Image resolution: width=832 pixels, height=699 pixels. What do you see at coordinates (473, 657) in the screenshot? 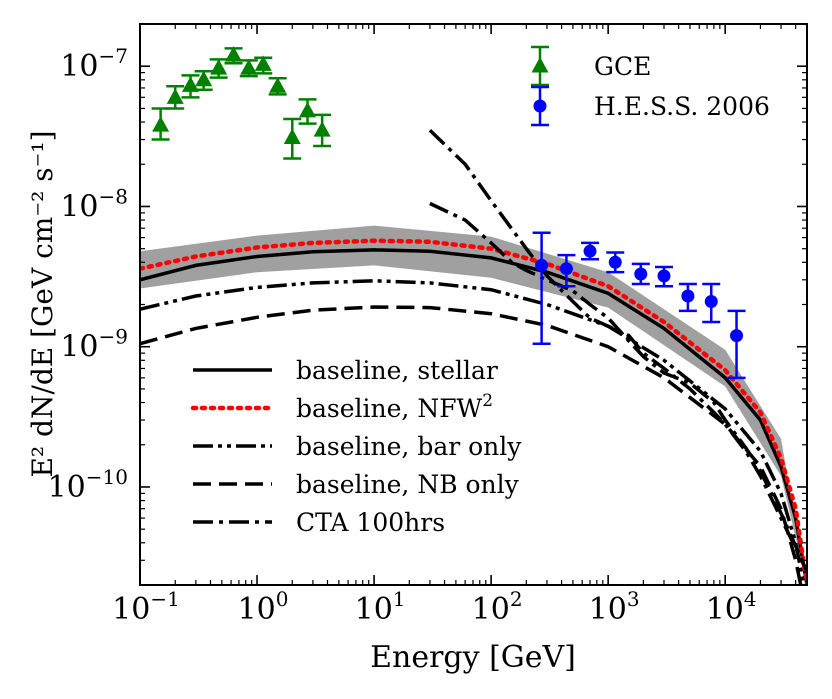
I see `x-axis-label: Energy [GeV]` at bounding box center [473, 657].